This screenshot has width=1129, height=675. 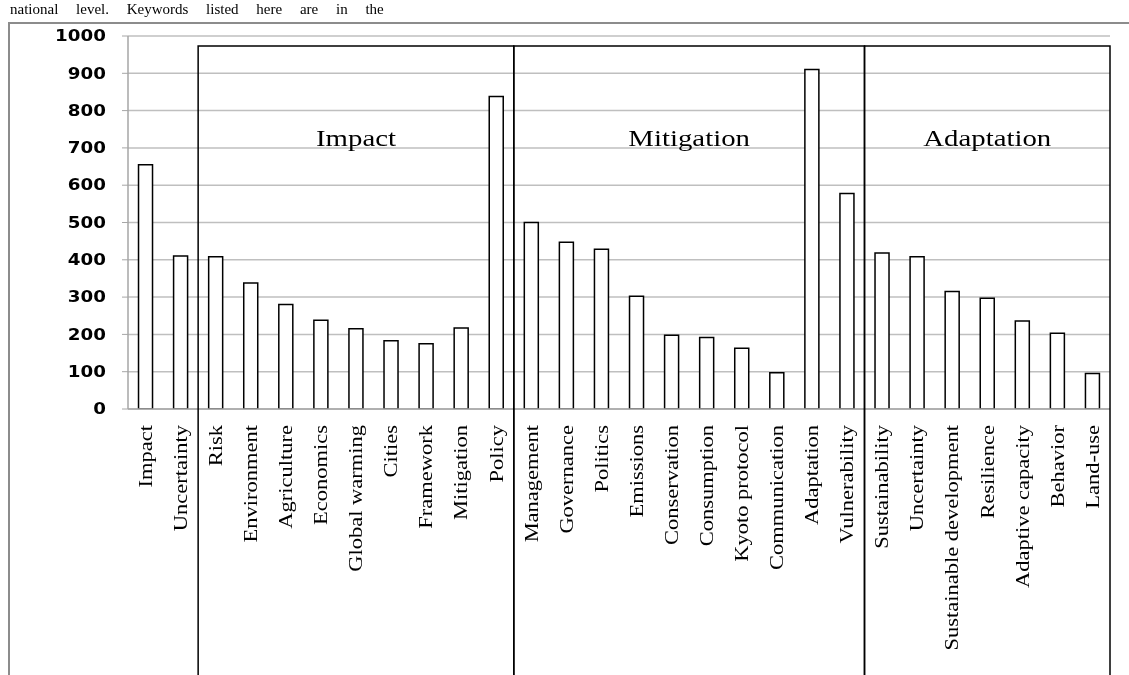 What do you see at coordinates (146, 456) in the screenshot?
I see `x-tick-label: Impact` at bounding box center [146, 456].